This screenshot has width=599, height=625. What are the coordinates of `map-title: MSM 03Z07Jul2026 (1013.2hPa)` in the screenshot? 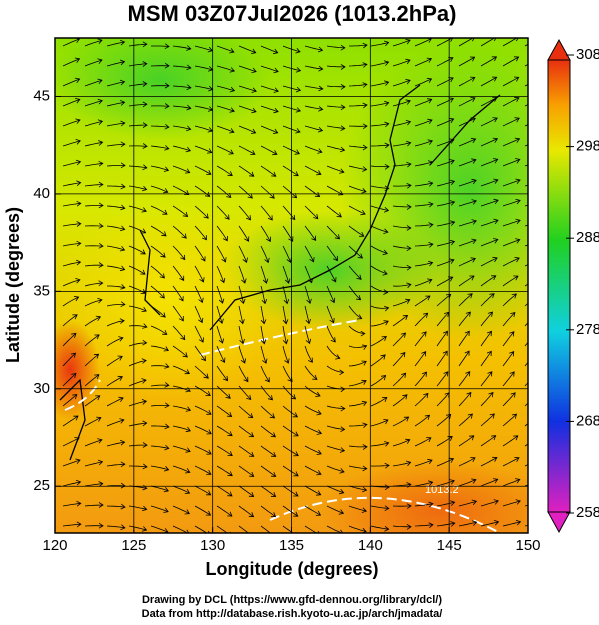 It's located at (292, 13).